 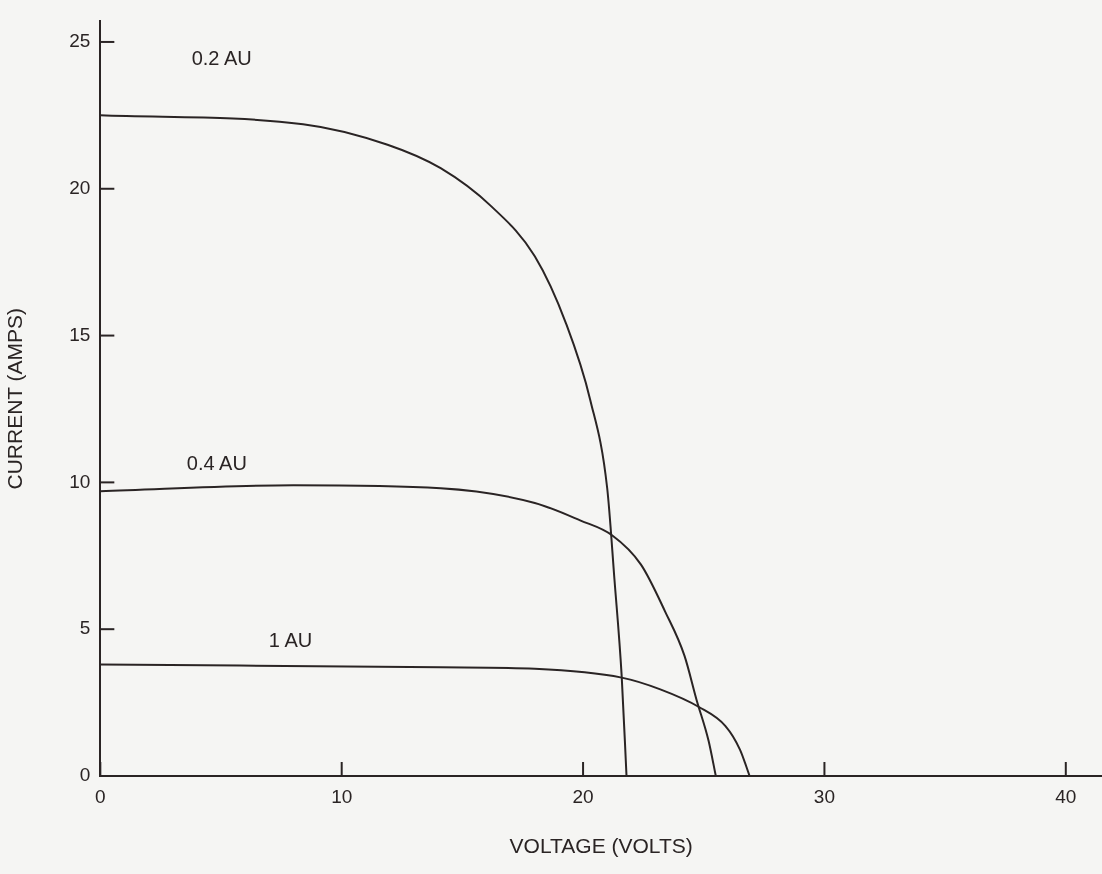 I want to click on x-tick-label: 20, so click(x=583, y=796).